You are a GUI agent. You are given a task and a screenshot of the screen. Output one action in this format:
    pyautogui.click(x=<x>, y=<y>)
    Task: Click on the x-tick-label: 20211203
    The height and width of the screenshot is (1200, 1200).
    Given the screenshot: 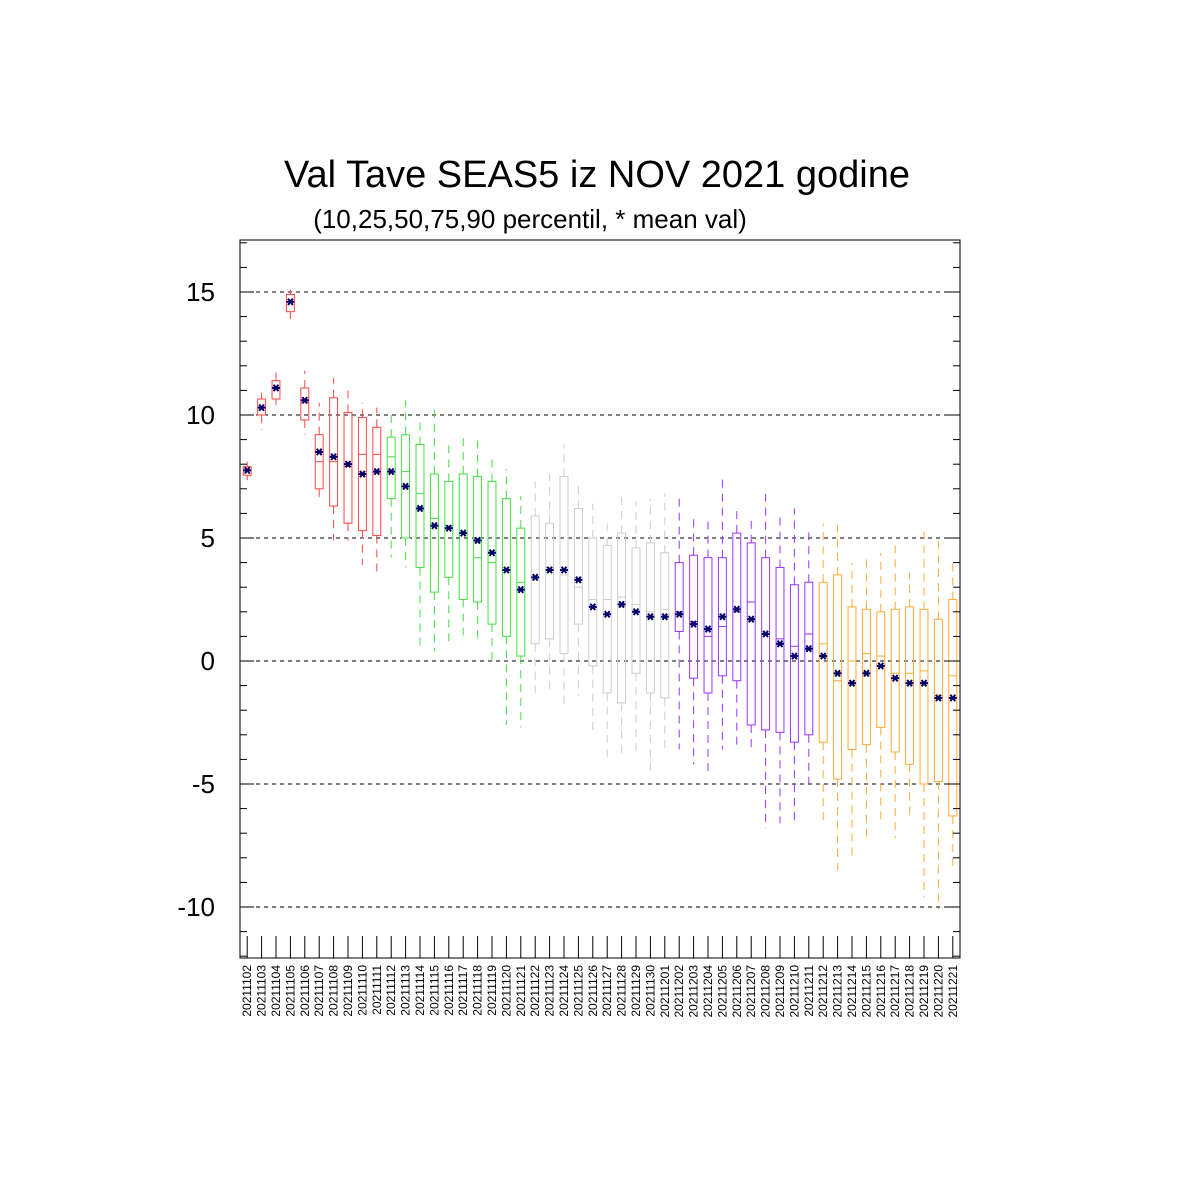 What is the action you would take?
    pyautogui.click(x=694, y=991)
    